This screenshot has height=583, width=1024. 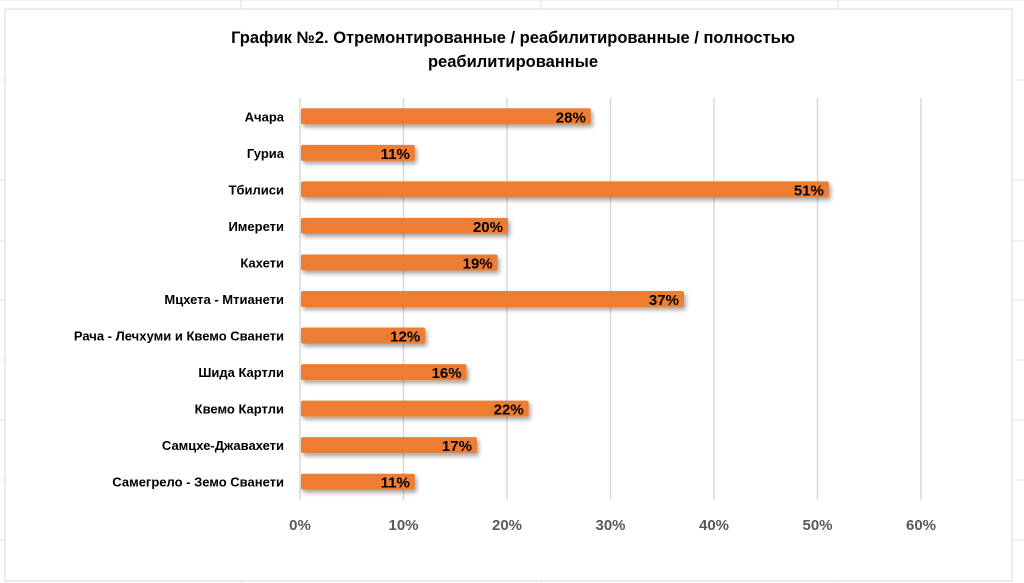 I want to click on category-label: Квемо Картли, so click(x=239, y=409).